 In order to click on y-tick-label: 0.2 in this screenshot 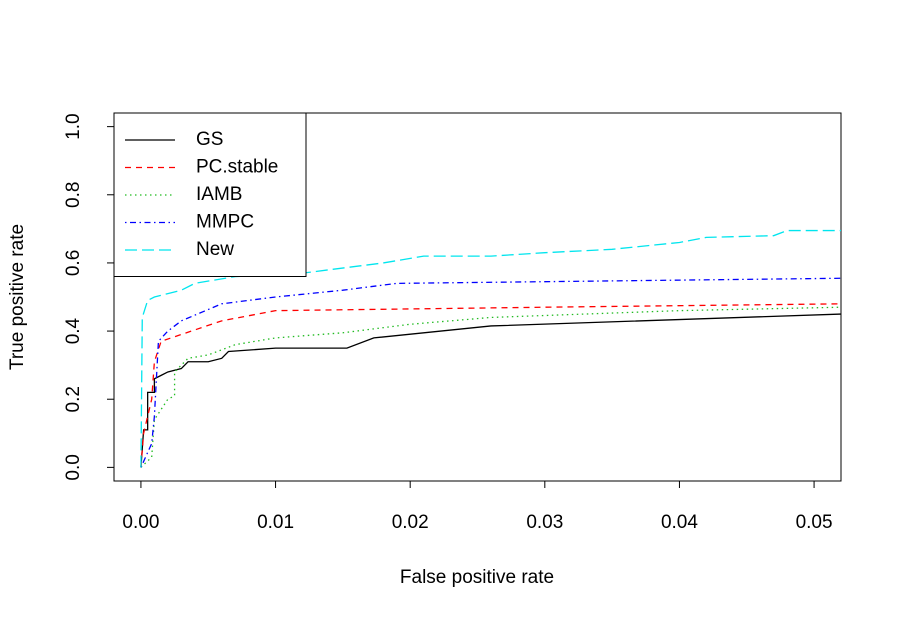, I will do `click(73, 399)`.